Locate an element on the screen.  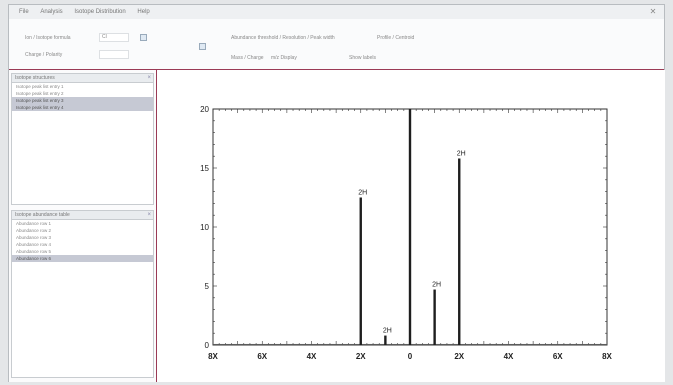
list-item: Abundance row 3 is located at coordinates (34, 237).